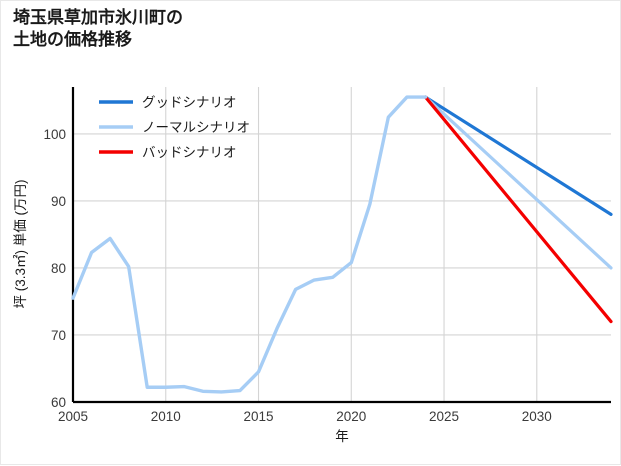 The image size is (621, 466). What do you see at coordinates (518, 155) in the screenshot?
I see `forecast-line-グッドシナリオ` at bounding box center [518, 155].